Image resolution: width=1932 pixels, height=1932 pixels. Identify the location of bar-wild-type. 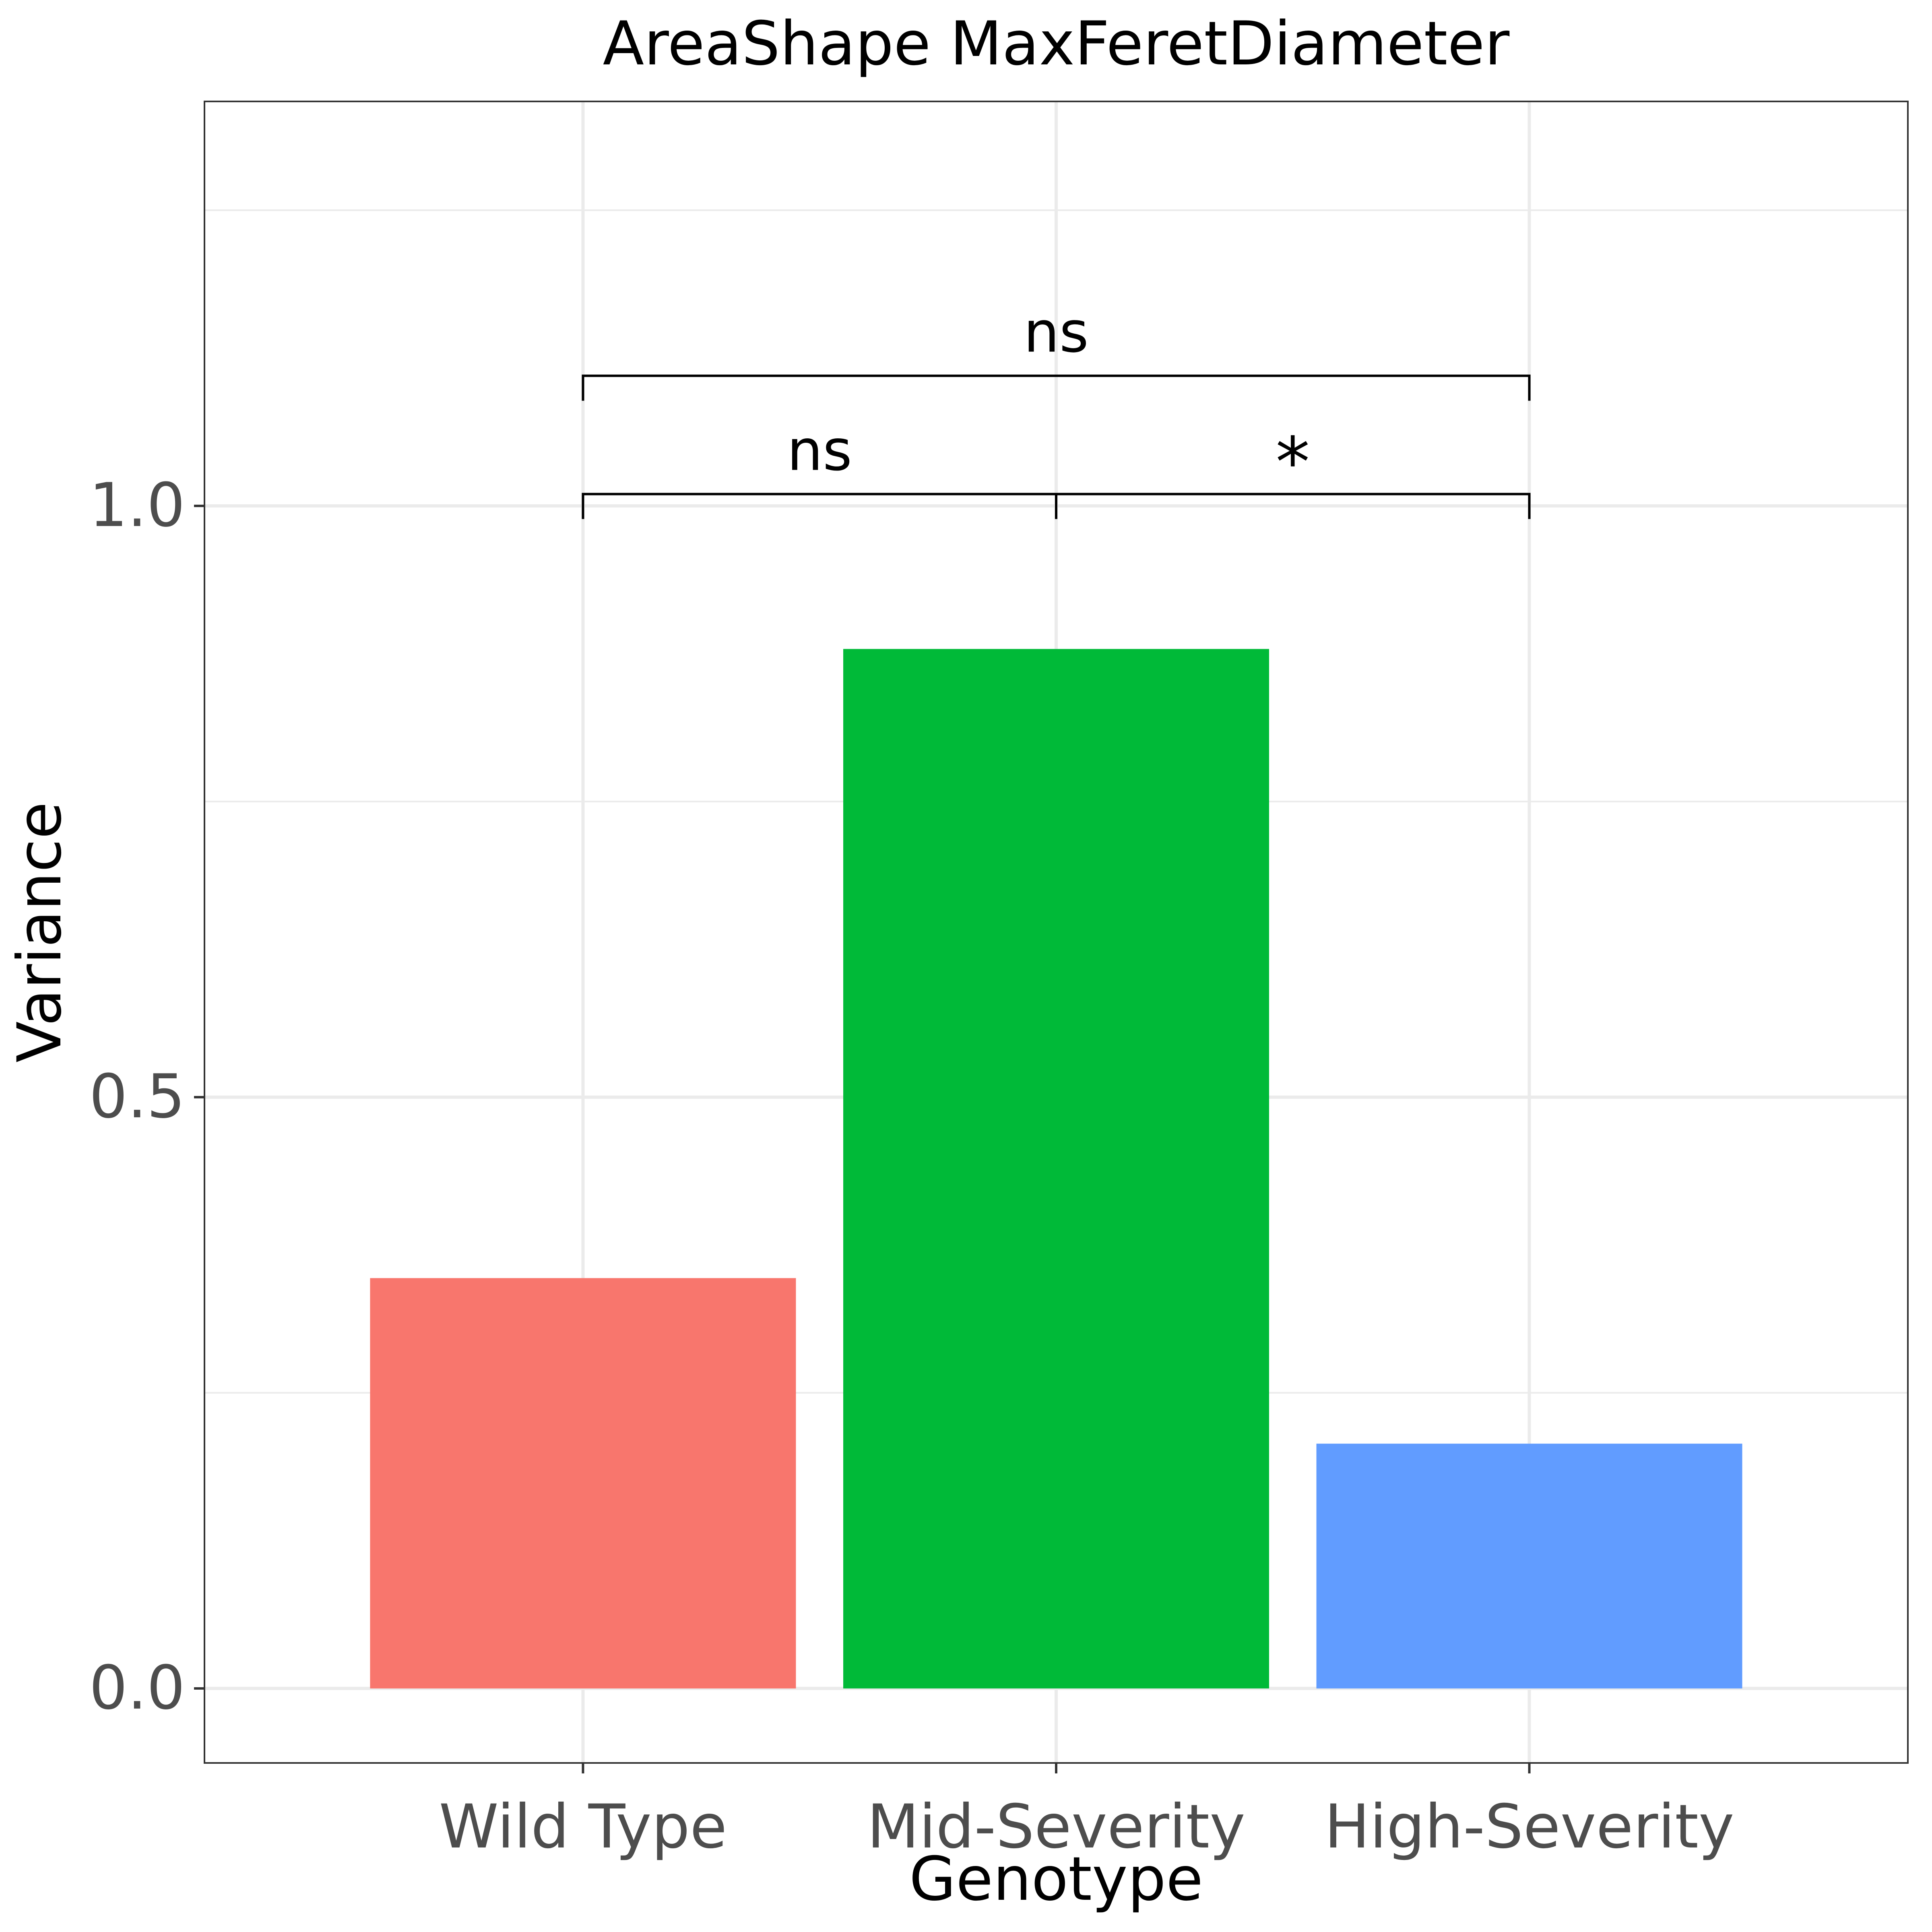
(583, 1483).